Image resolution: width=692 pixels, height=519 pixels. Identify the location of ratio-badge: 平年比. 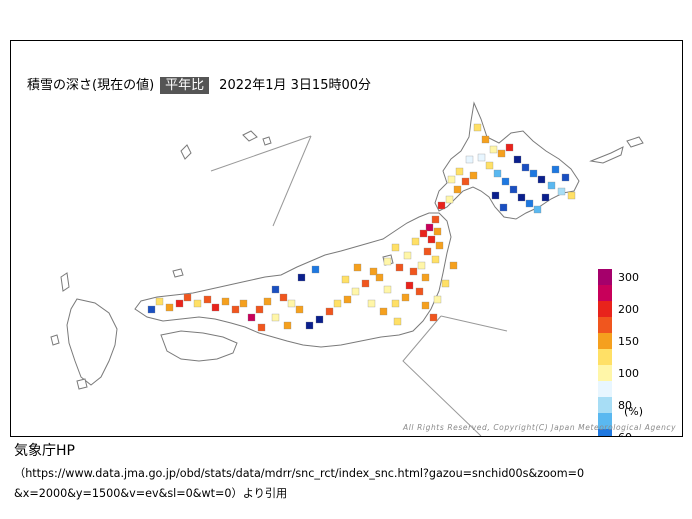
(185, 85).